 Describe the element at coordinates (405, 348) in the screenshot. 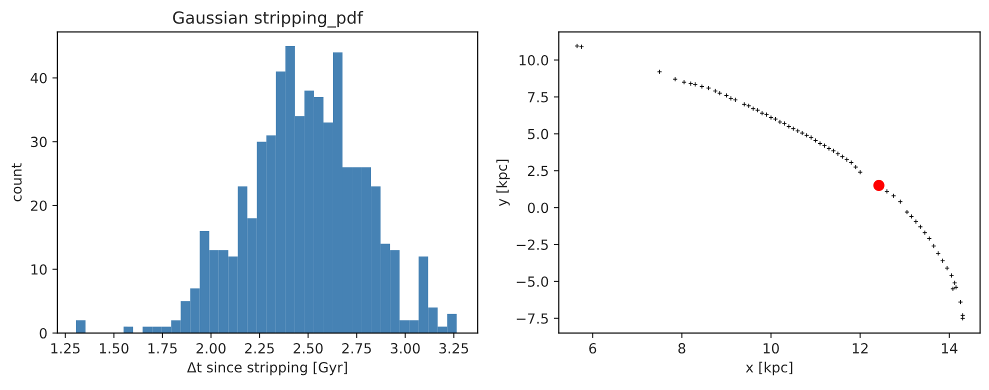

I see `x-tick-label: 3.00` at that location.